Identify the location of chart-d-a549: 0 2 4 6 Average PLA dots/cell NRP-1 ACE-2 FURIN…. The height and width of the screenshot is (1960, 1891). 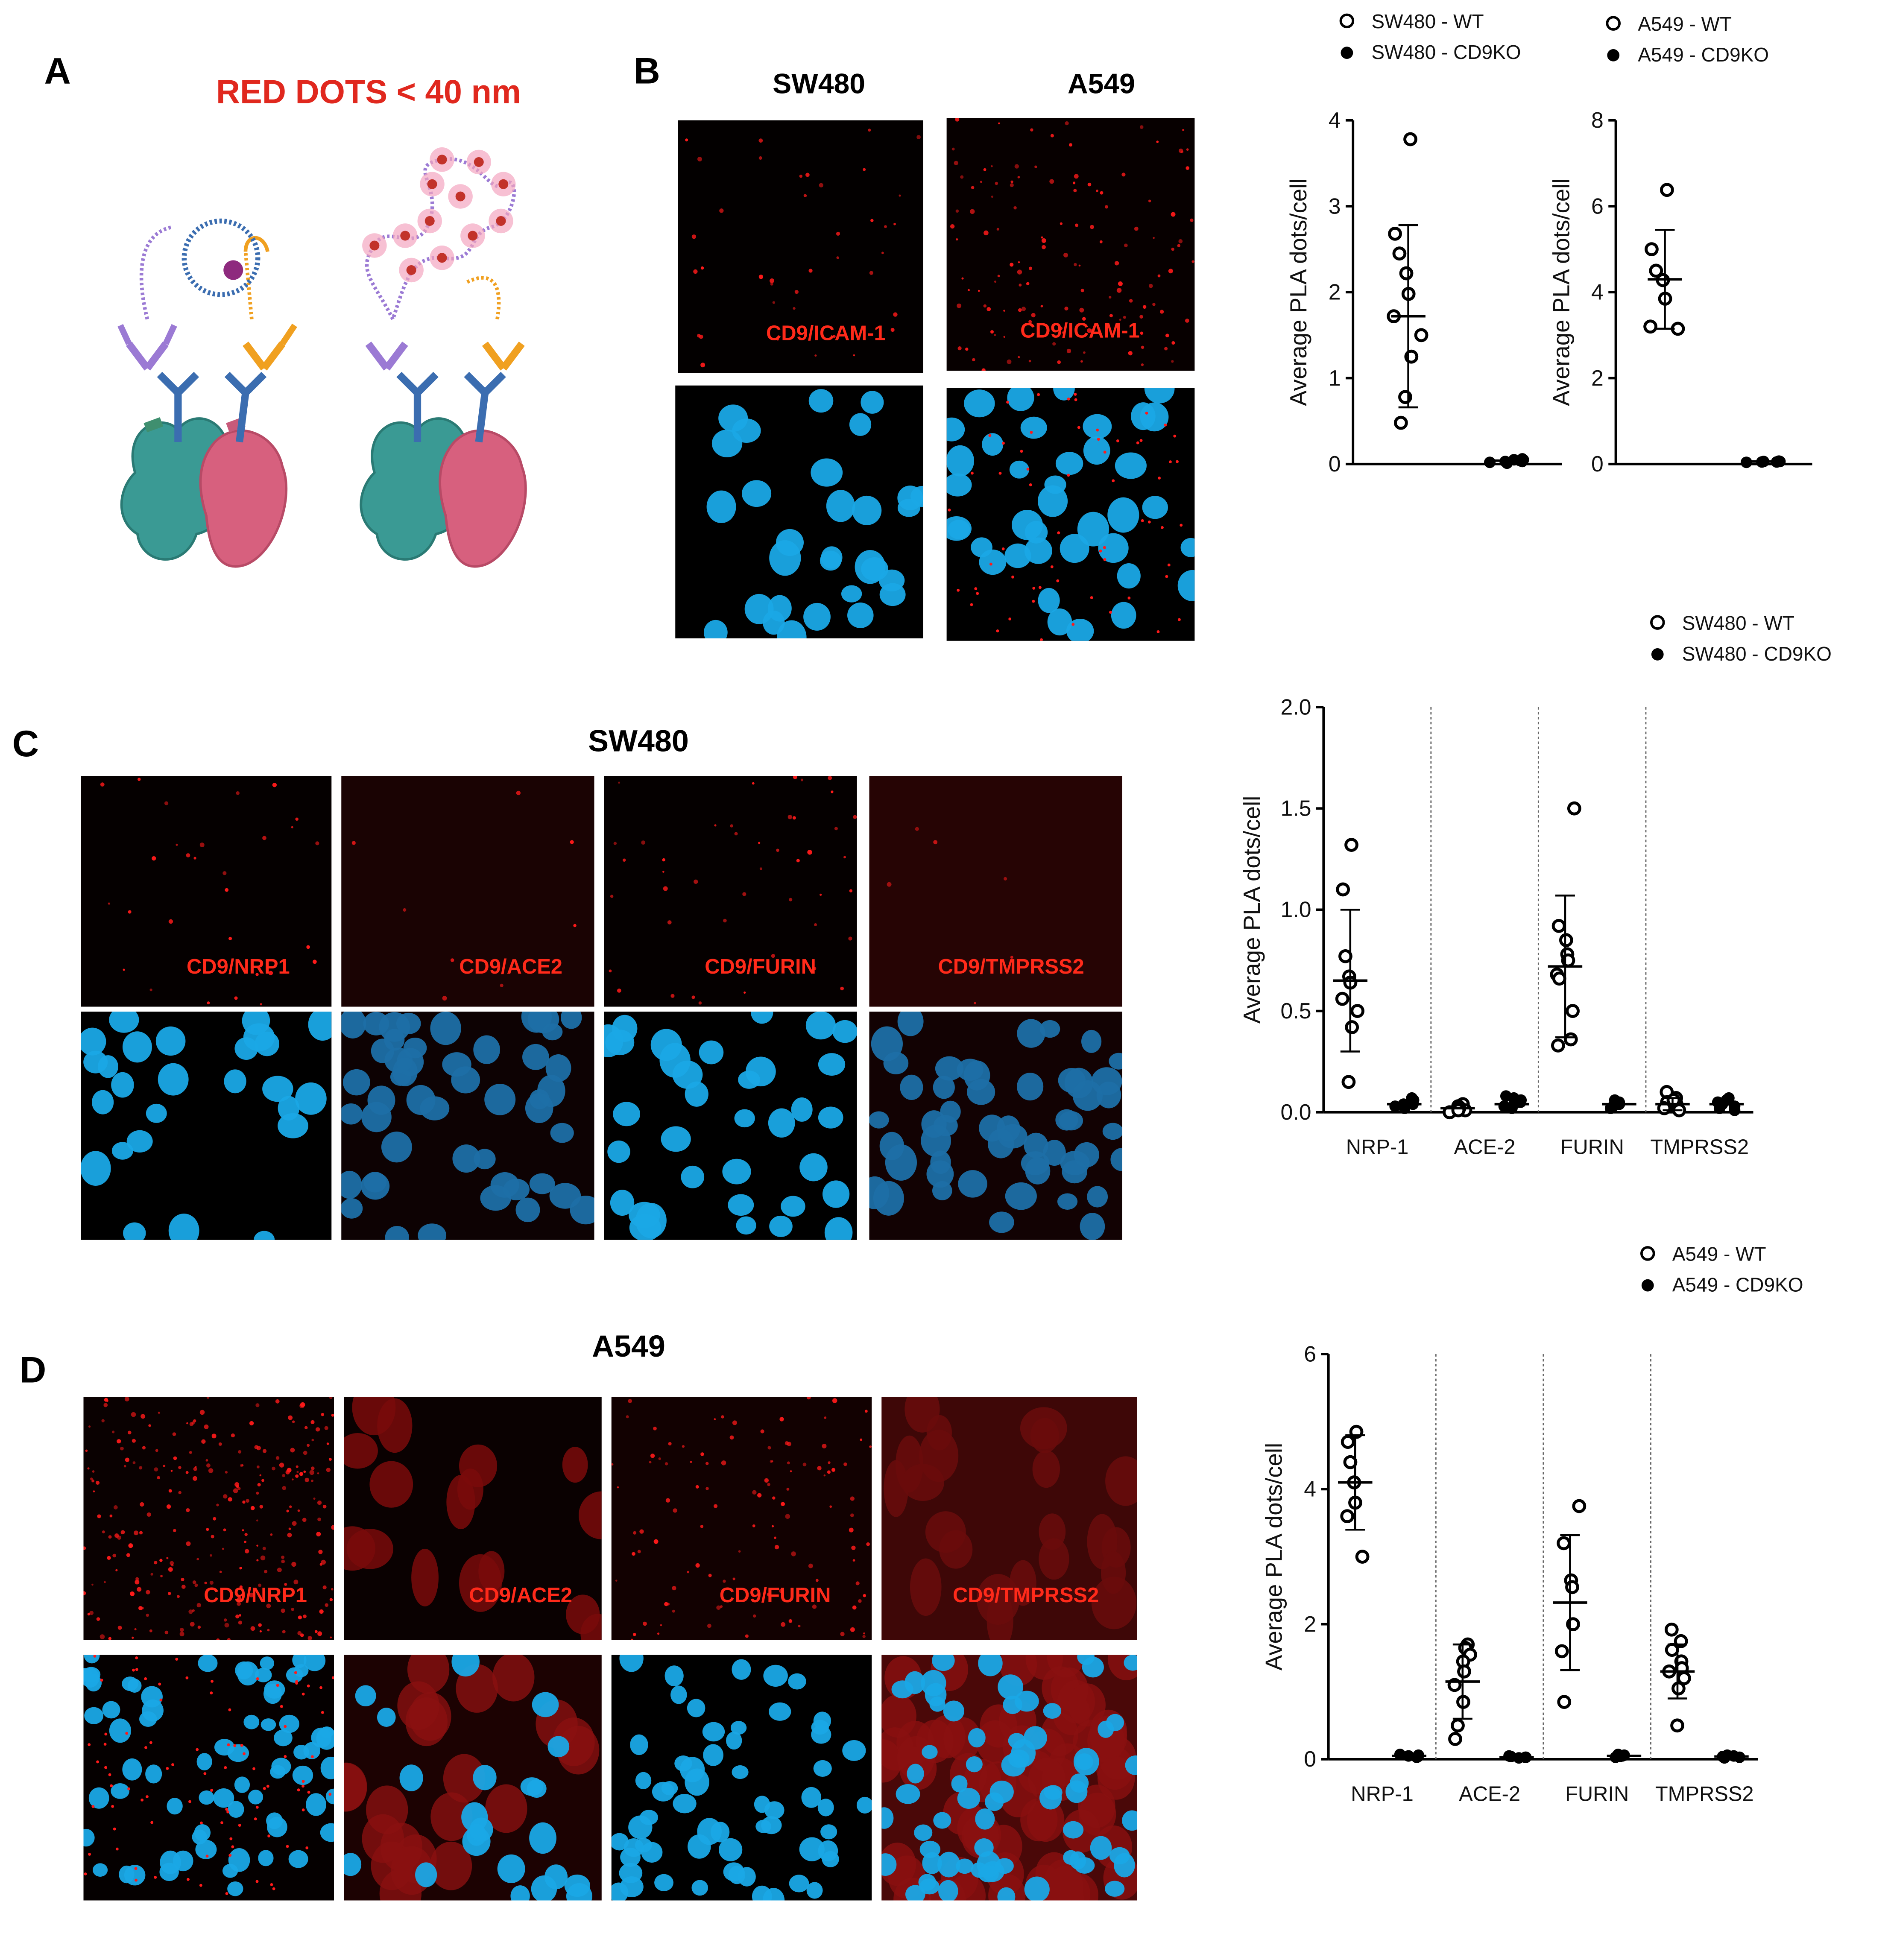
(1509, 1573).